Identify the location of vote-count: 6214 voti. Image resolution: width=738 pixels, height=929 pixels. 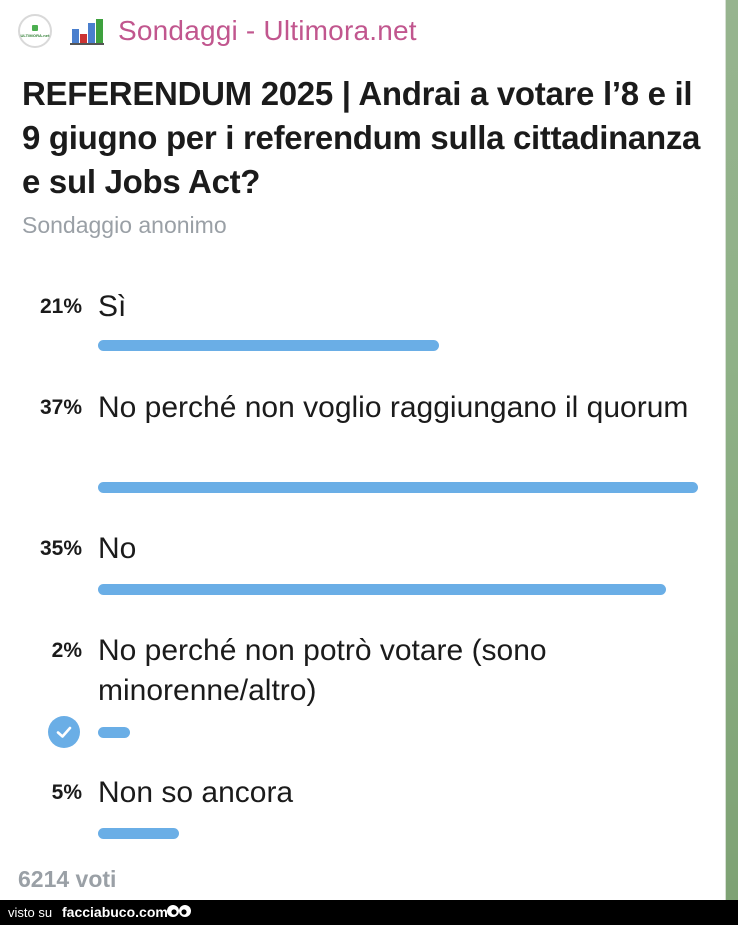
(67, 879).